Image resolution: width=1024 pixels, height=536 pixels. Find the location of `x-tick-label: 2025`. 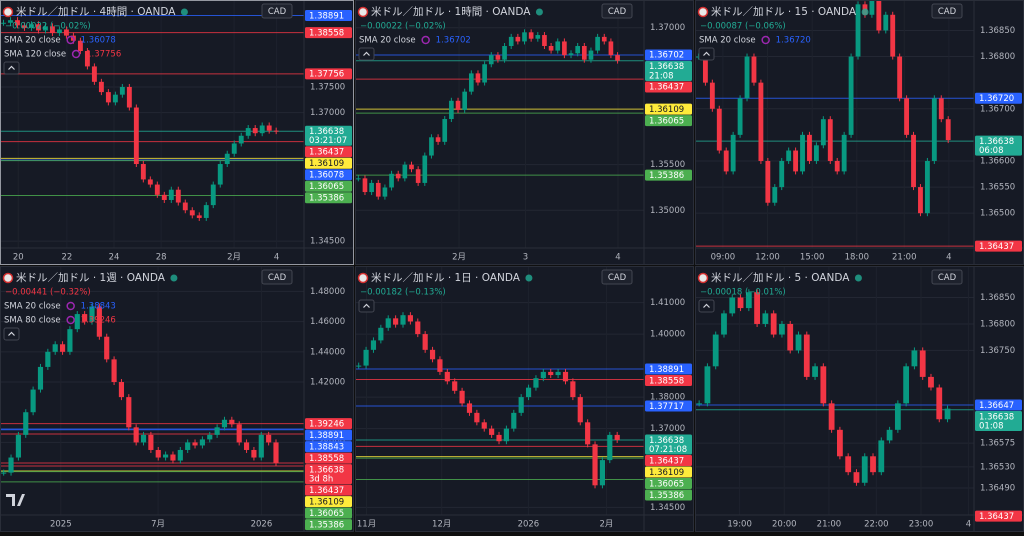

x-tick-label: 2025 is located at coordinates (61, 525).